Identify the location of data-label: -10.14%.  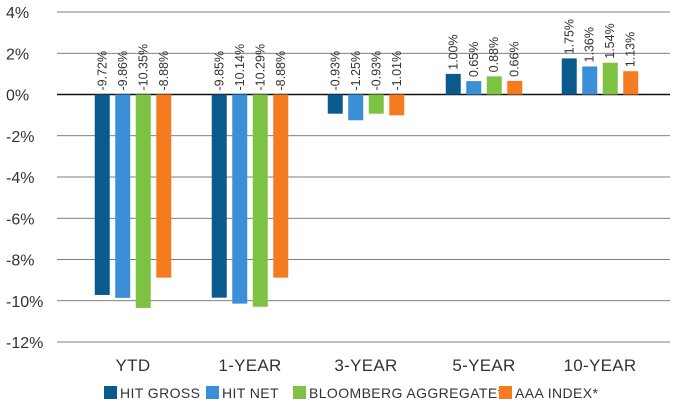
(240, 67).